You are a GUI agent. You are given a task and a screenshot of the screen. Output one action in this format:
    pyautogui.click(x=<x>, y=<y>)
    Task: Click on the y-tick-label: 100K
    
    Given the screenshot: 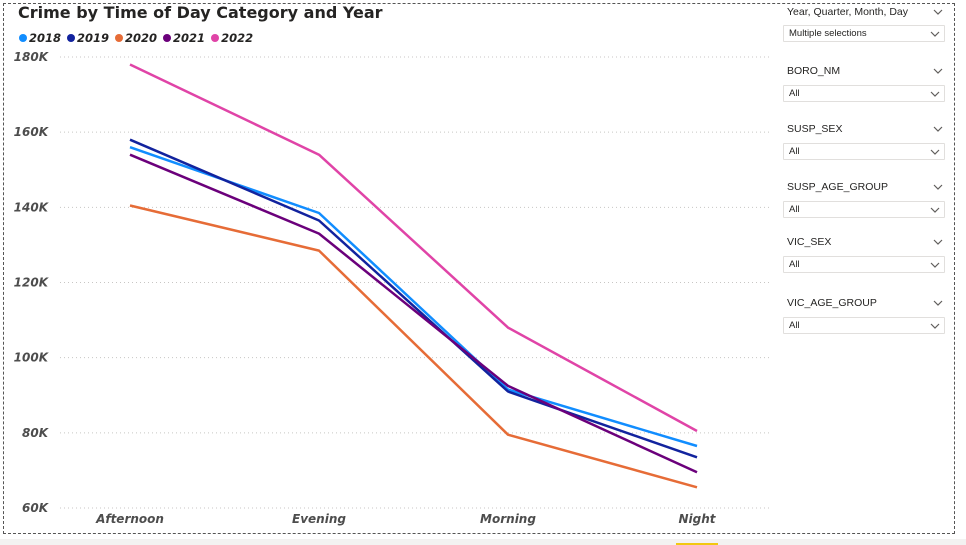 What is the action you would take?
    pyautogui.click(x=32, y=358)
    